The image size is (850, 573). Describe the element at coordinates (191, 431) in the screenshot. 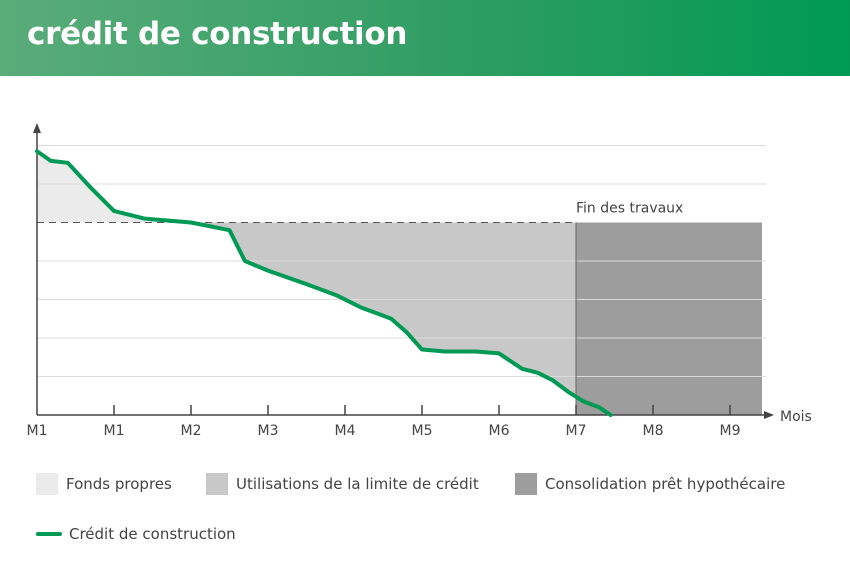

I see `x-tick-label: M2` at that location.